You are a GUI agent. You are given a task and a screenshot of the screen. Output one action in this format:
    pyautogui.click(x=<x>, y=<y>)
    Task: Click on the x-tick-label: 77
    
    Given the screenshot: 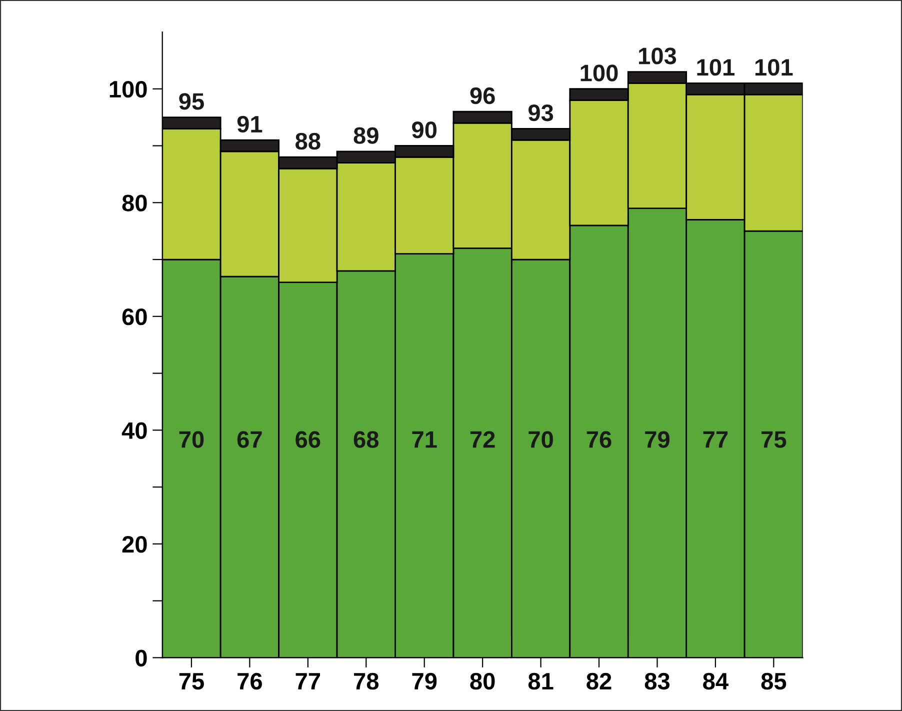 What is the action you would take?
    pyautogui.click(x=308, y=681)
    